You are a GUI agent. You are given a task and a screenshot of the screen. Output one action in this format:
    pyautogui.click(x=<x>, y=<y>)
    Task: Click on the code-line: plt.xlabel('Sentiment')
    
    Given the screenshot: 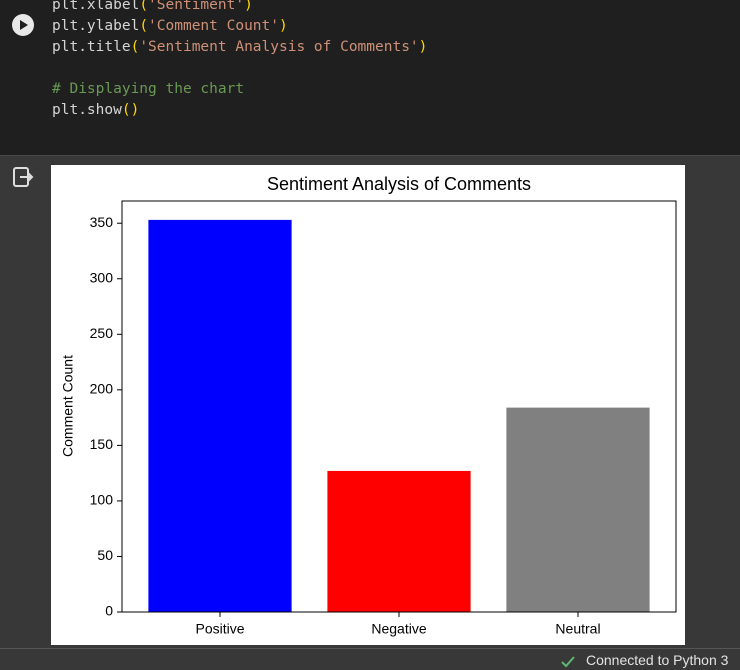 What is the action you would take?
    pyautogui.click(x=239, y=8)
    